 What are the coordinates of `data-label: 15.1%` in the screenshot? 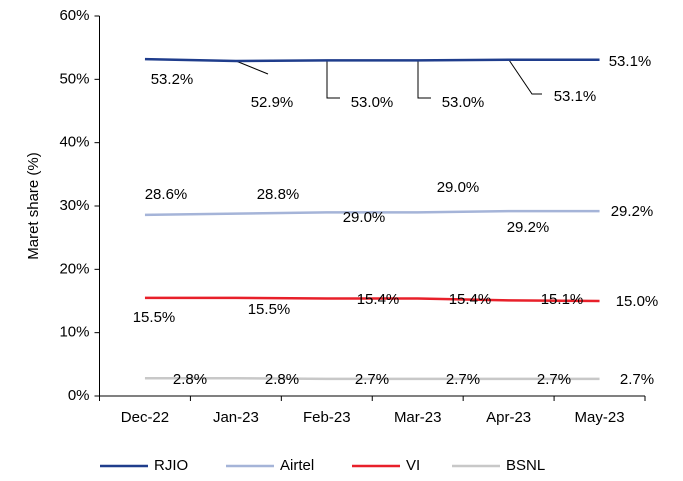 It's located at (562, 299).